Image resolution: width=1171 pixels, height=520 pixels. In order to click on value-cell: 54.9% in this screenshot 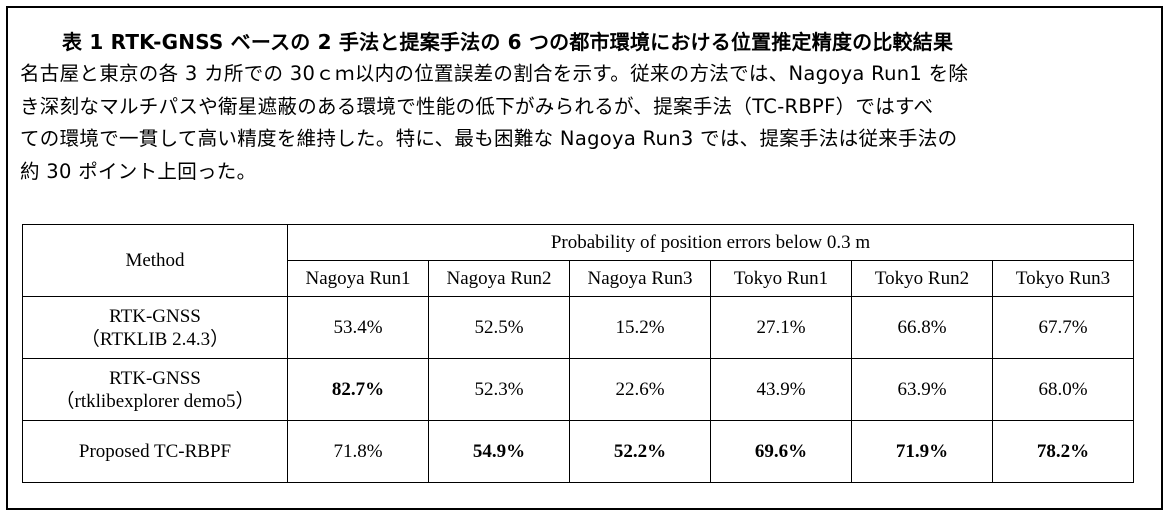, I will do `click(499, 451)`.